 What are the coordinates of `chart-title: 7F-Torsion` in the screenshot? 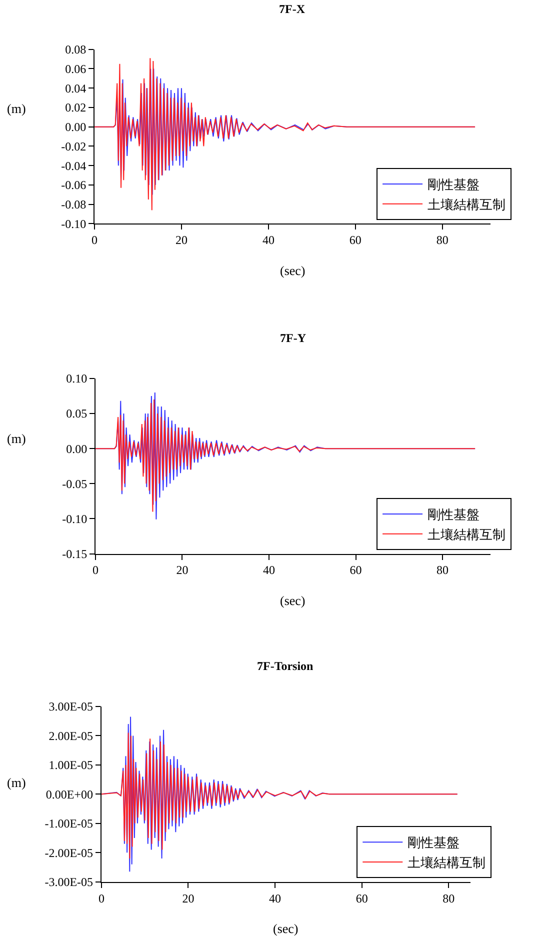 It's located at (285, 666).